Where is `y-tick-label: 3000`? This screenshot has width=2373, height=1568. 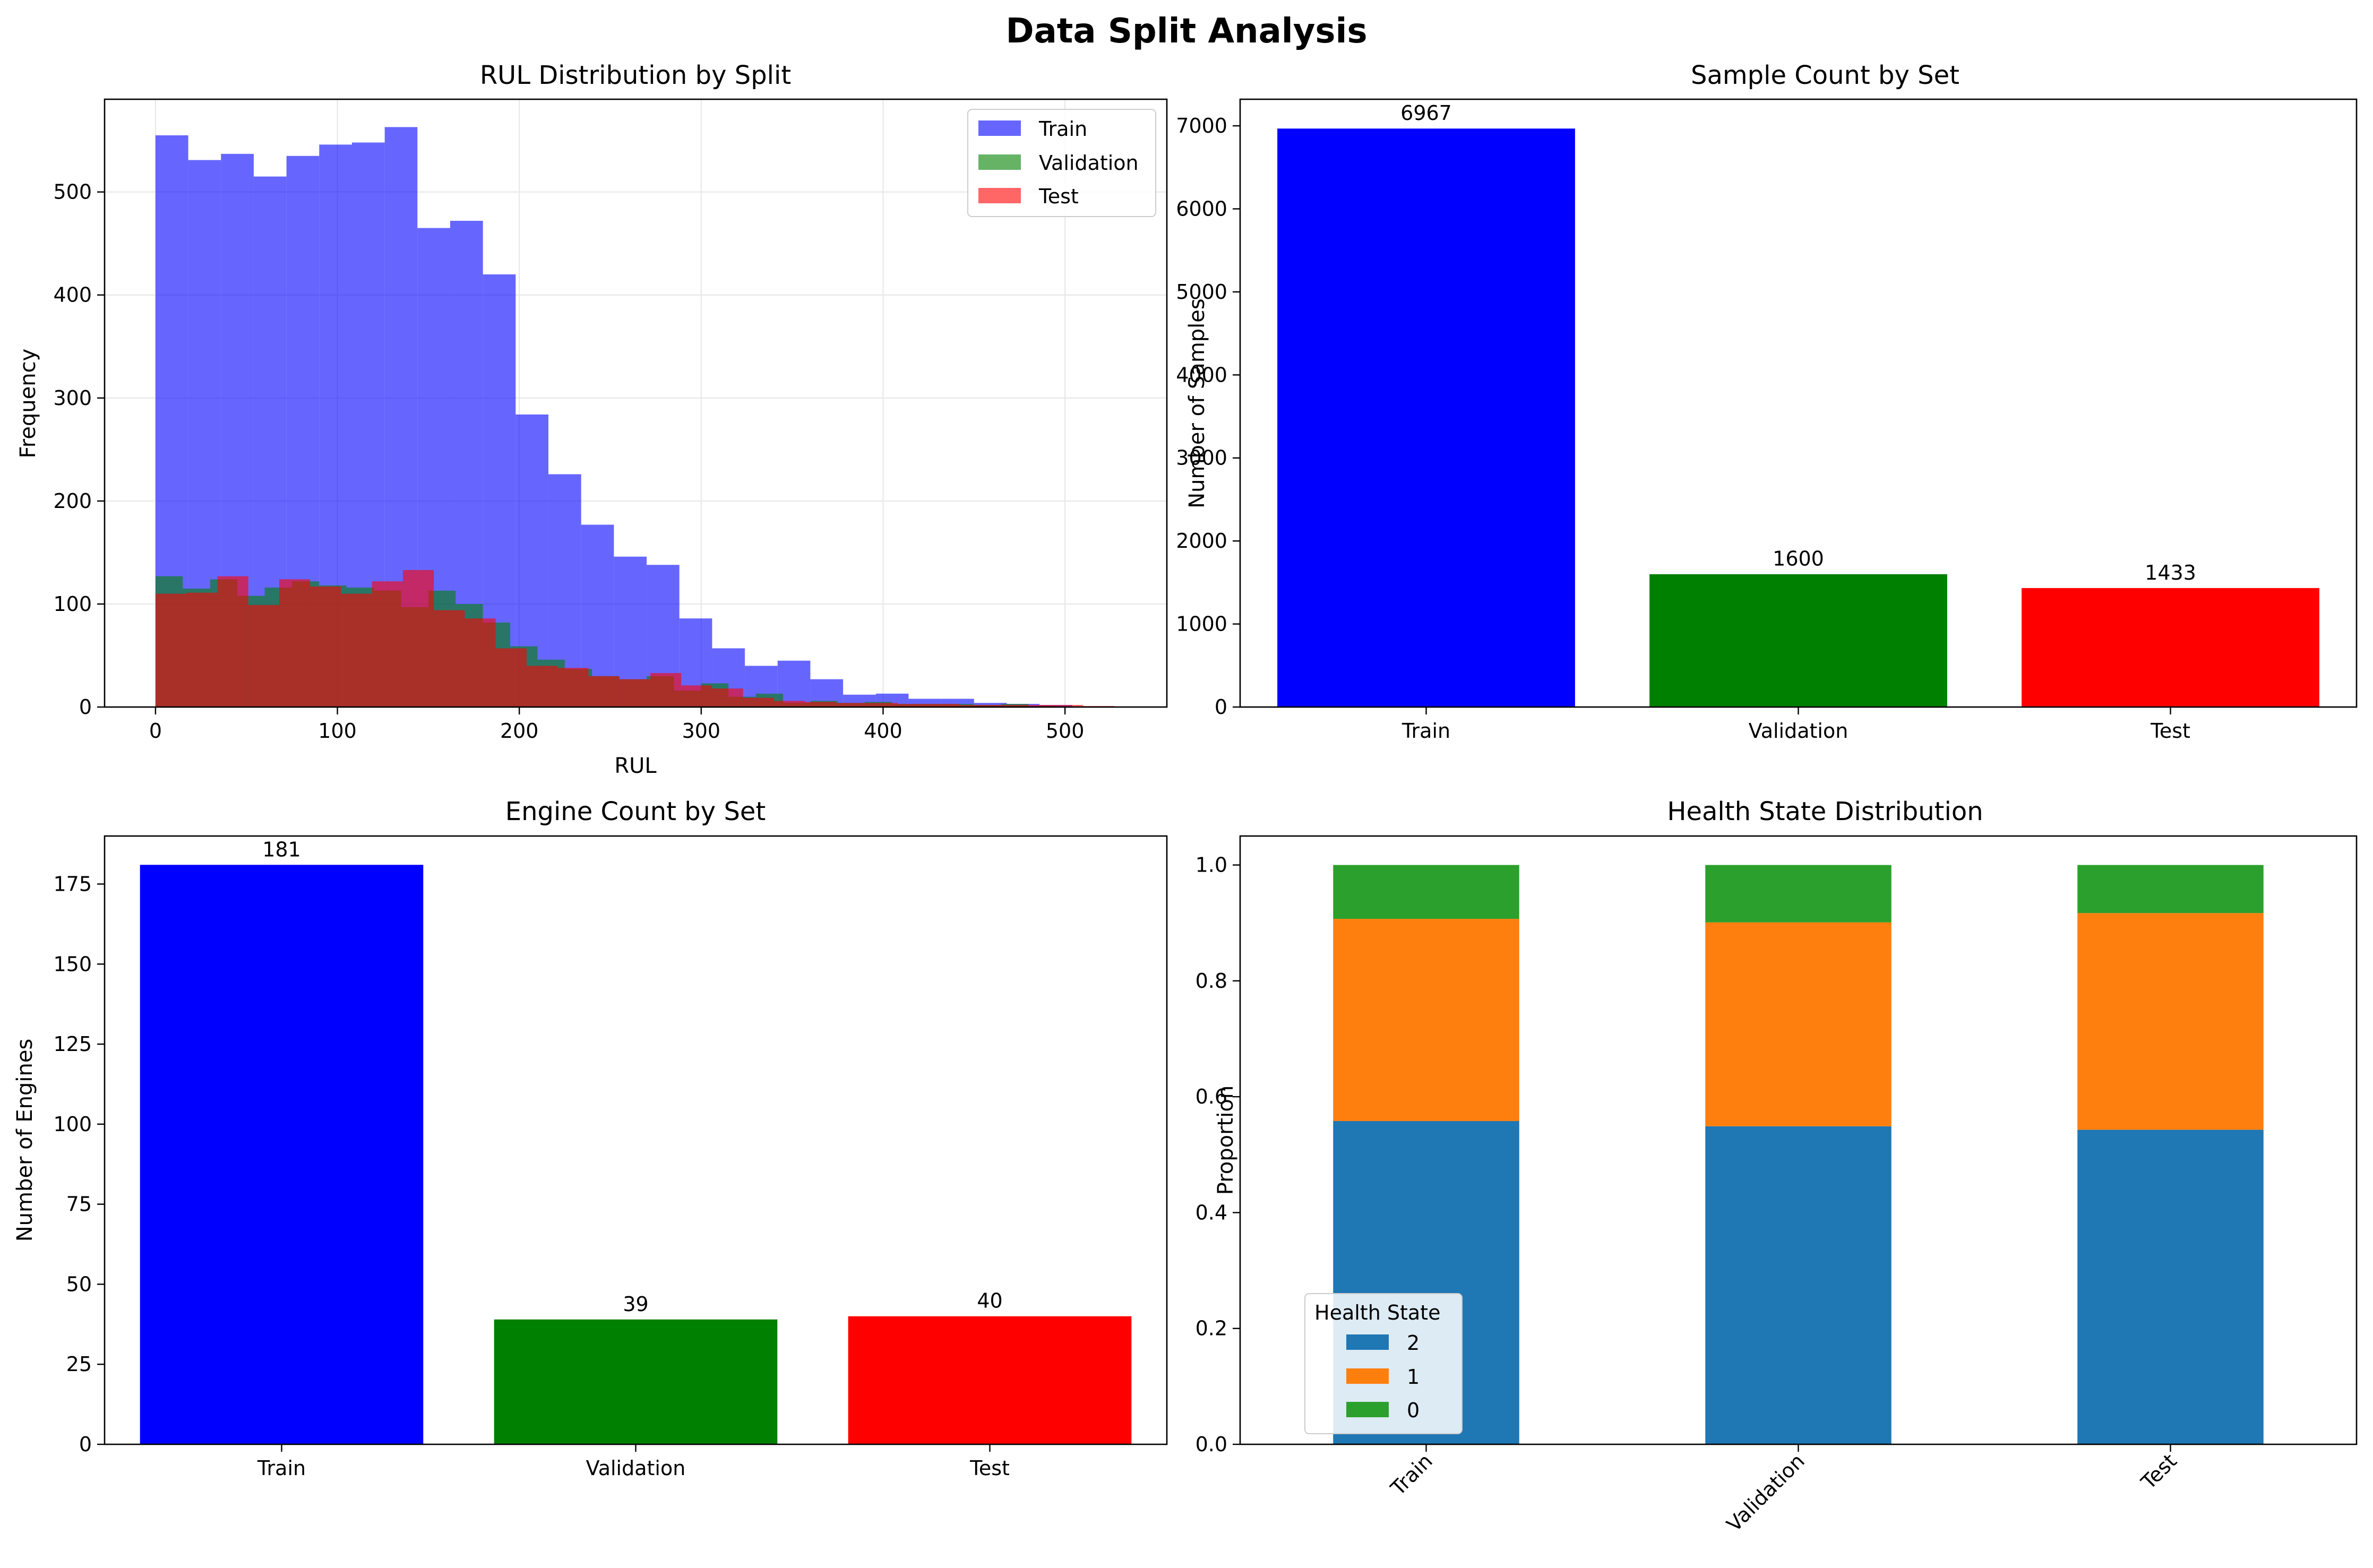
y-tick-label: 3000 is located at coordinates (1201, 458).